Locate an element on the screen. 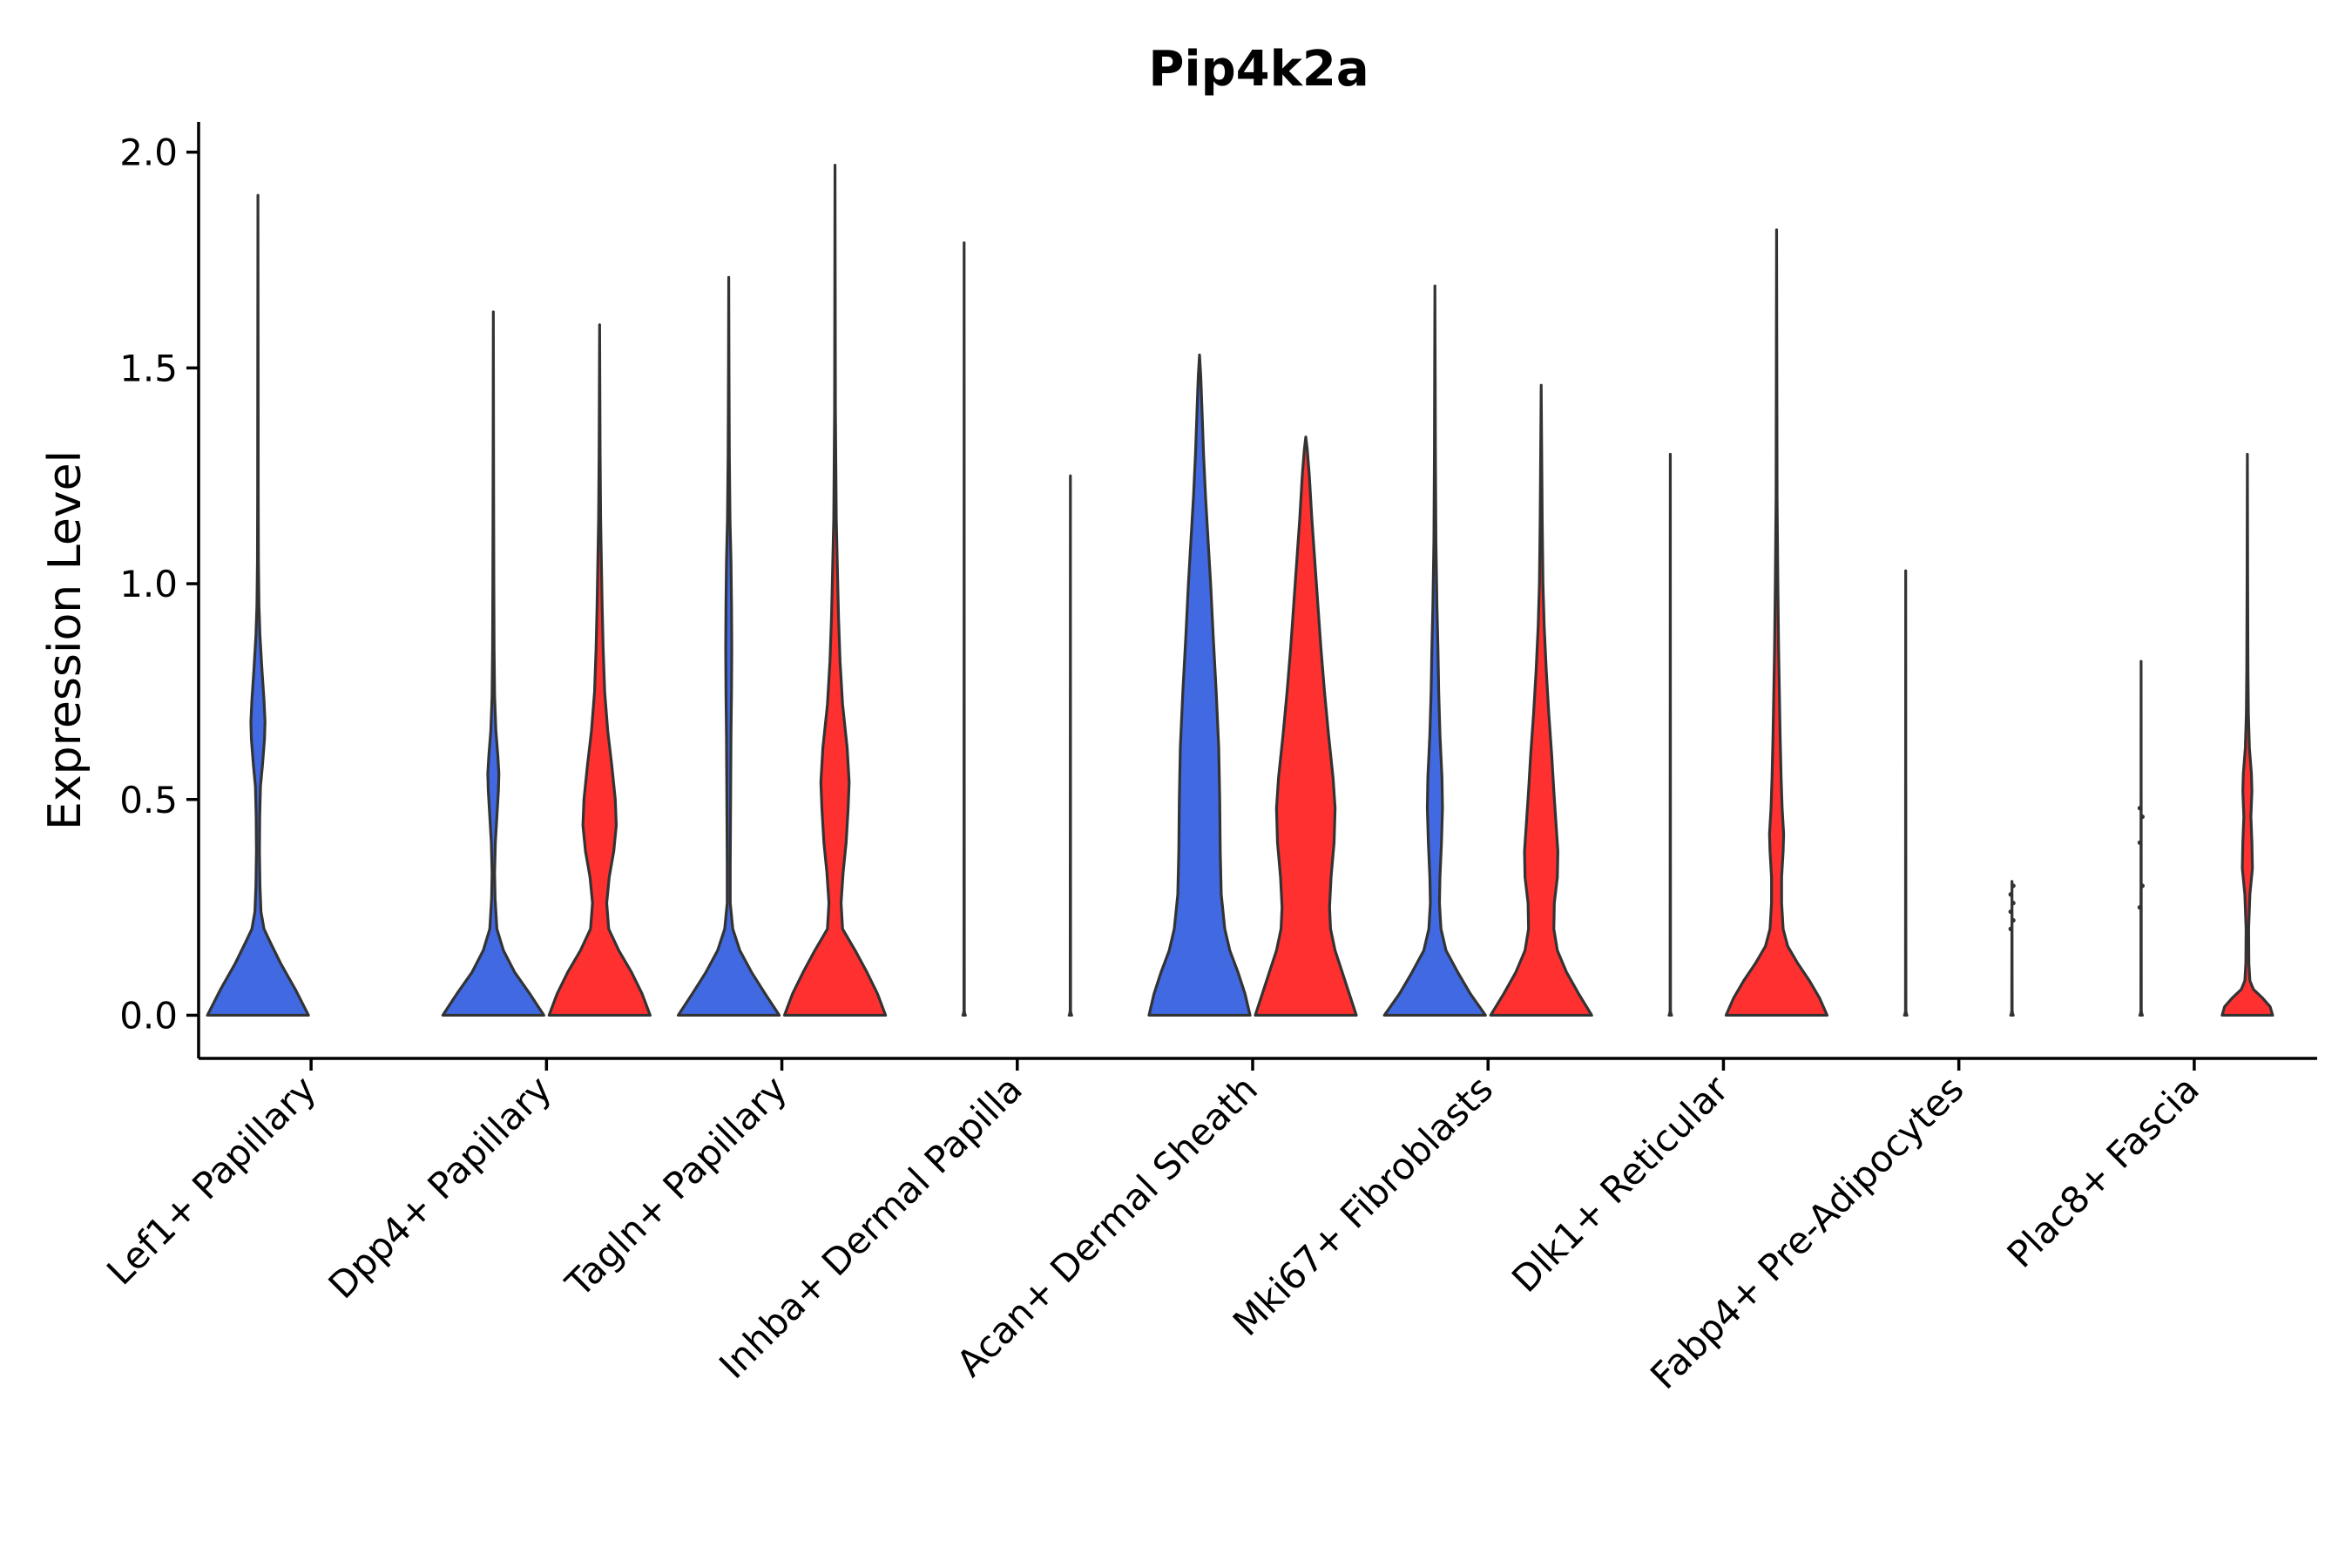 This screenshot has height=1568, width=2352. y-tick-label: 2.0 is located at coordinates (148, 153).